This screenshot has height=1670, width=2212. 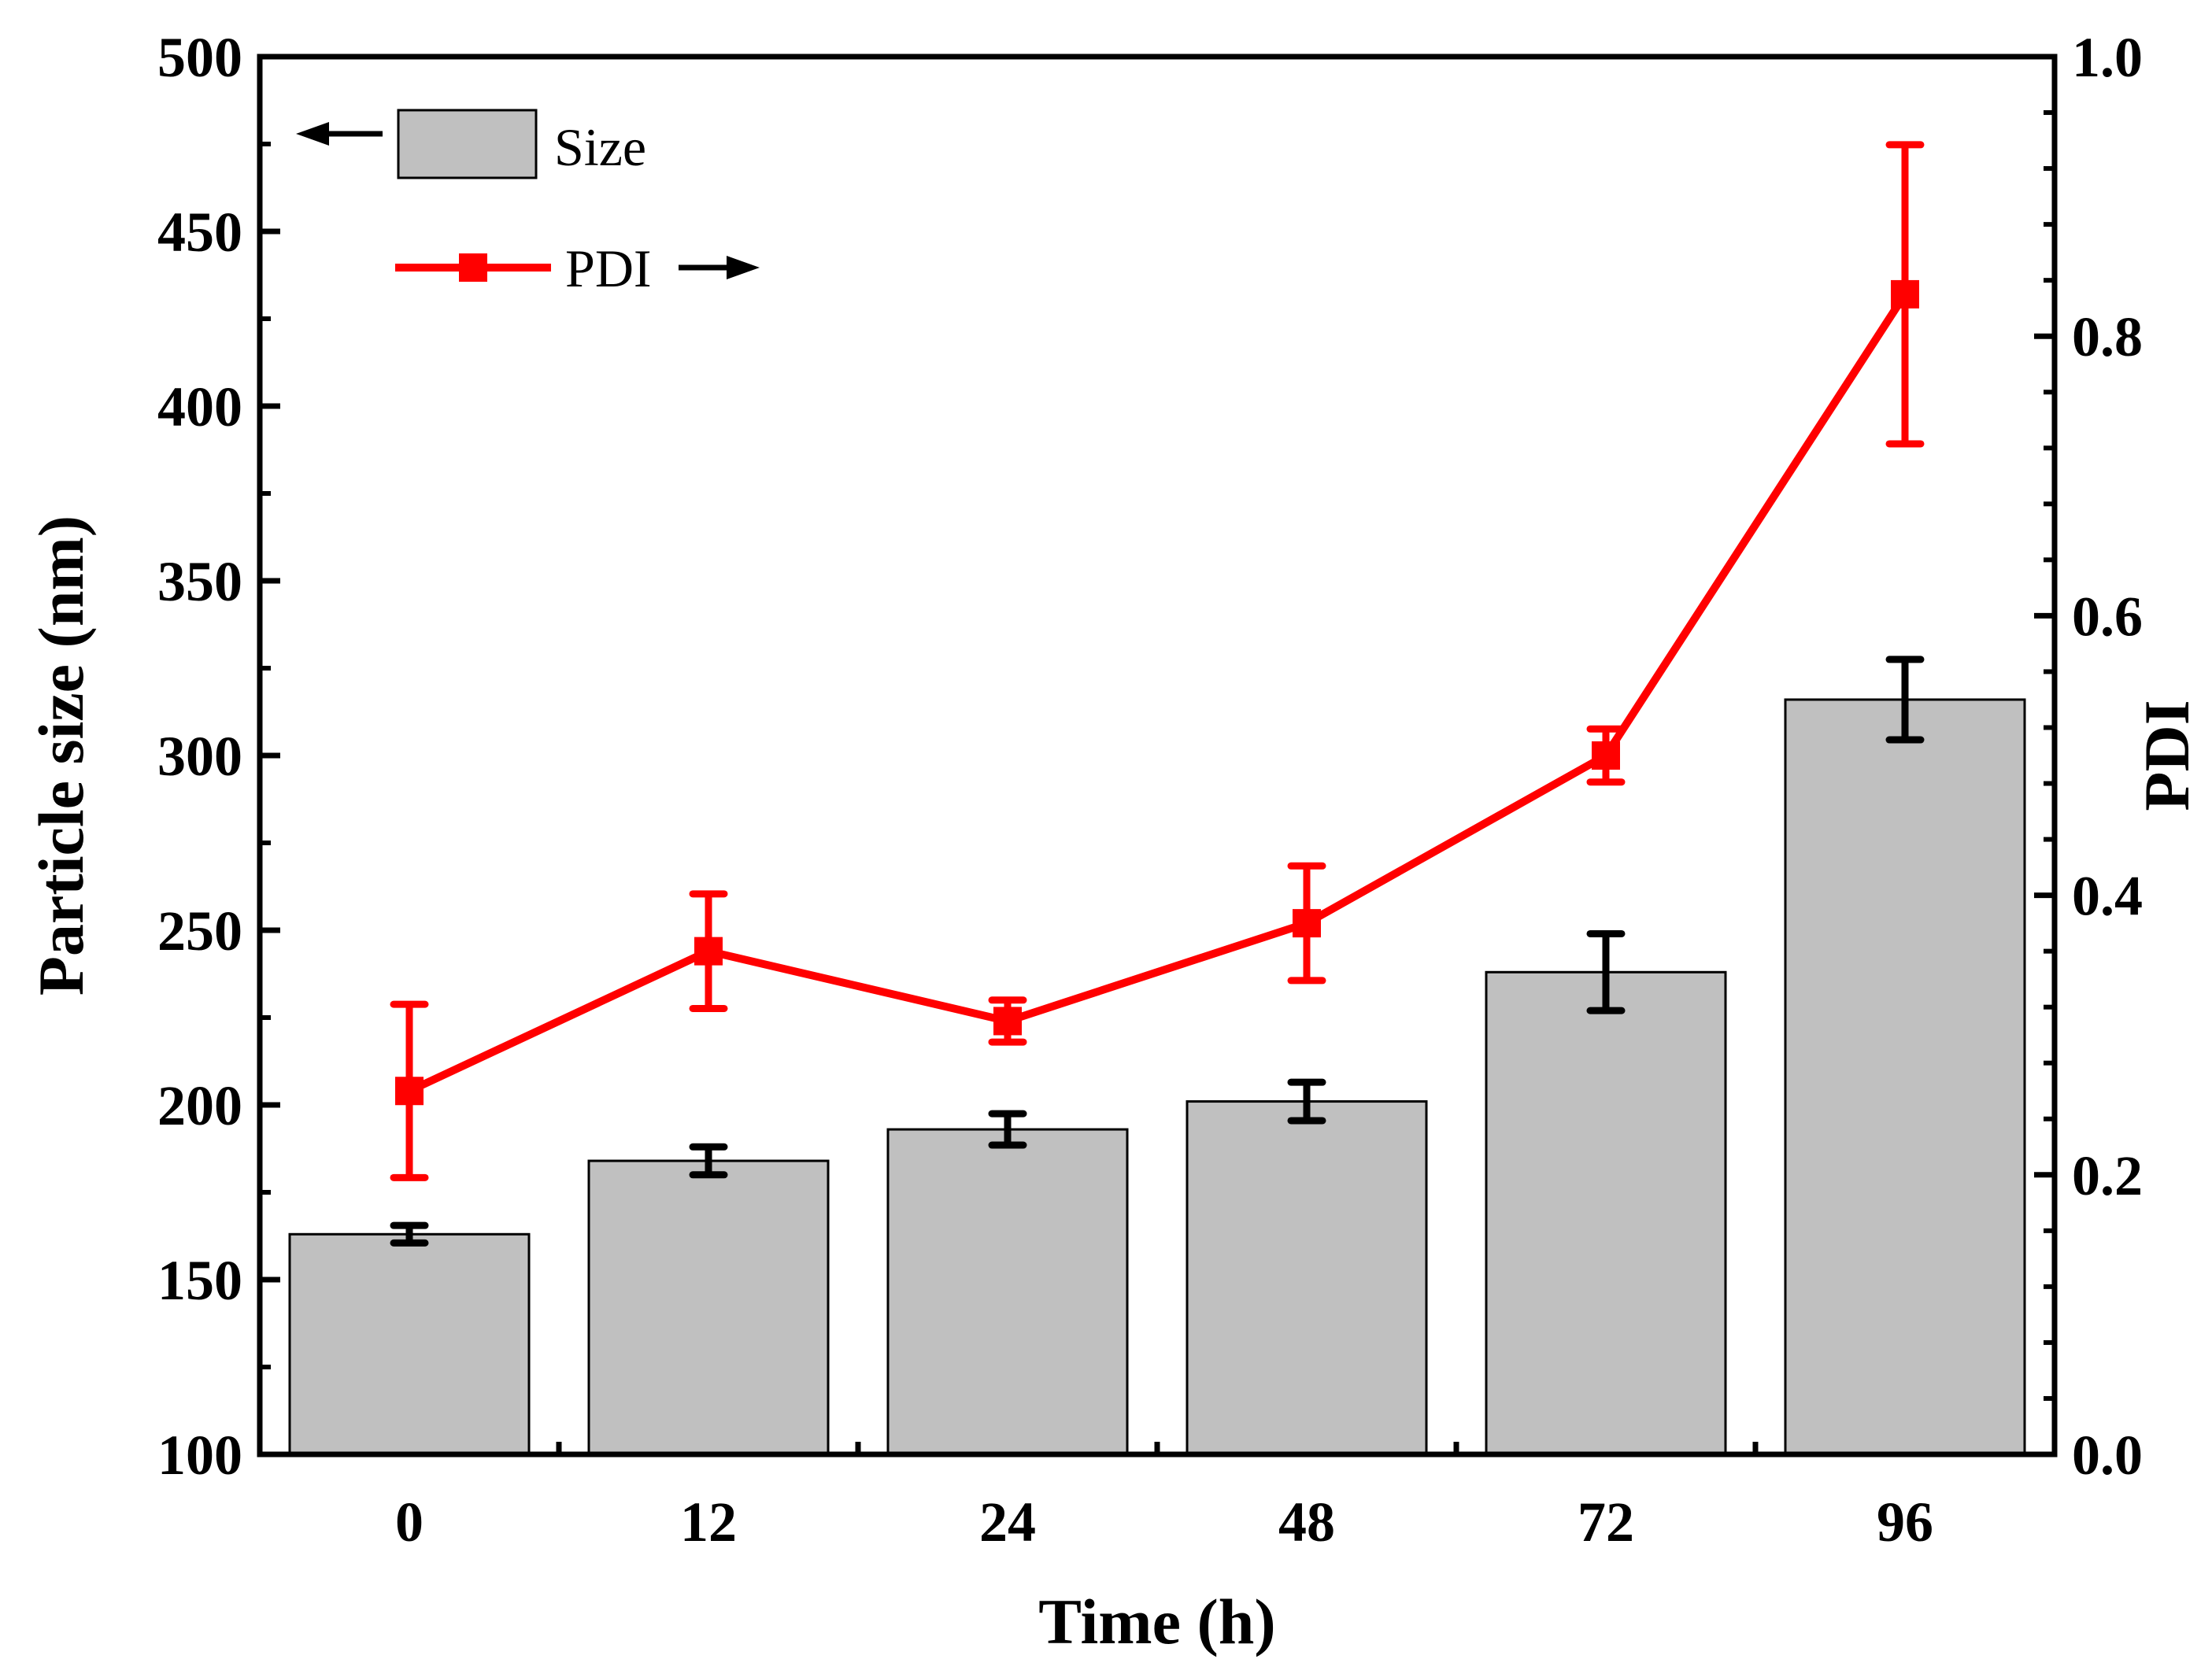 I want to click on y-tick-label: 300, so click(x=199, y=756).